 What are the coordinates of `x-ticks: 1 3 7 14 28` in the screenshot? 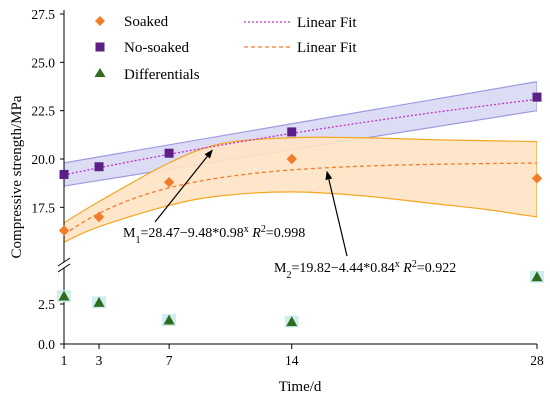 It's located at (302, 356).